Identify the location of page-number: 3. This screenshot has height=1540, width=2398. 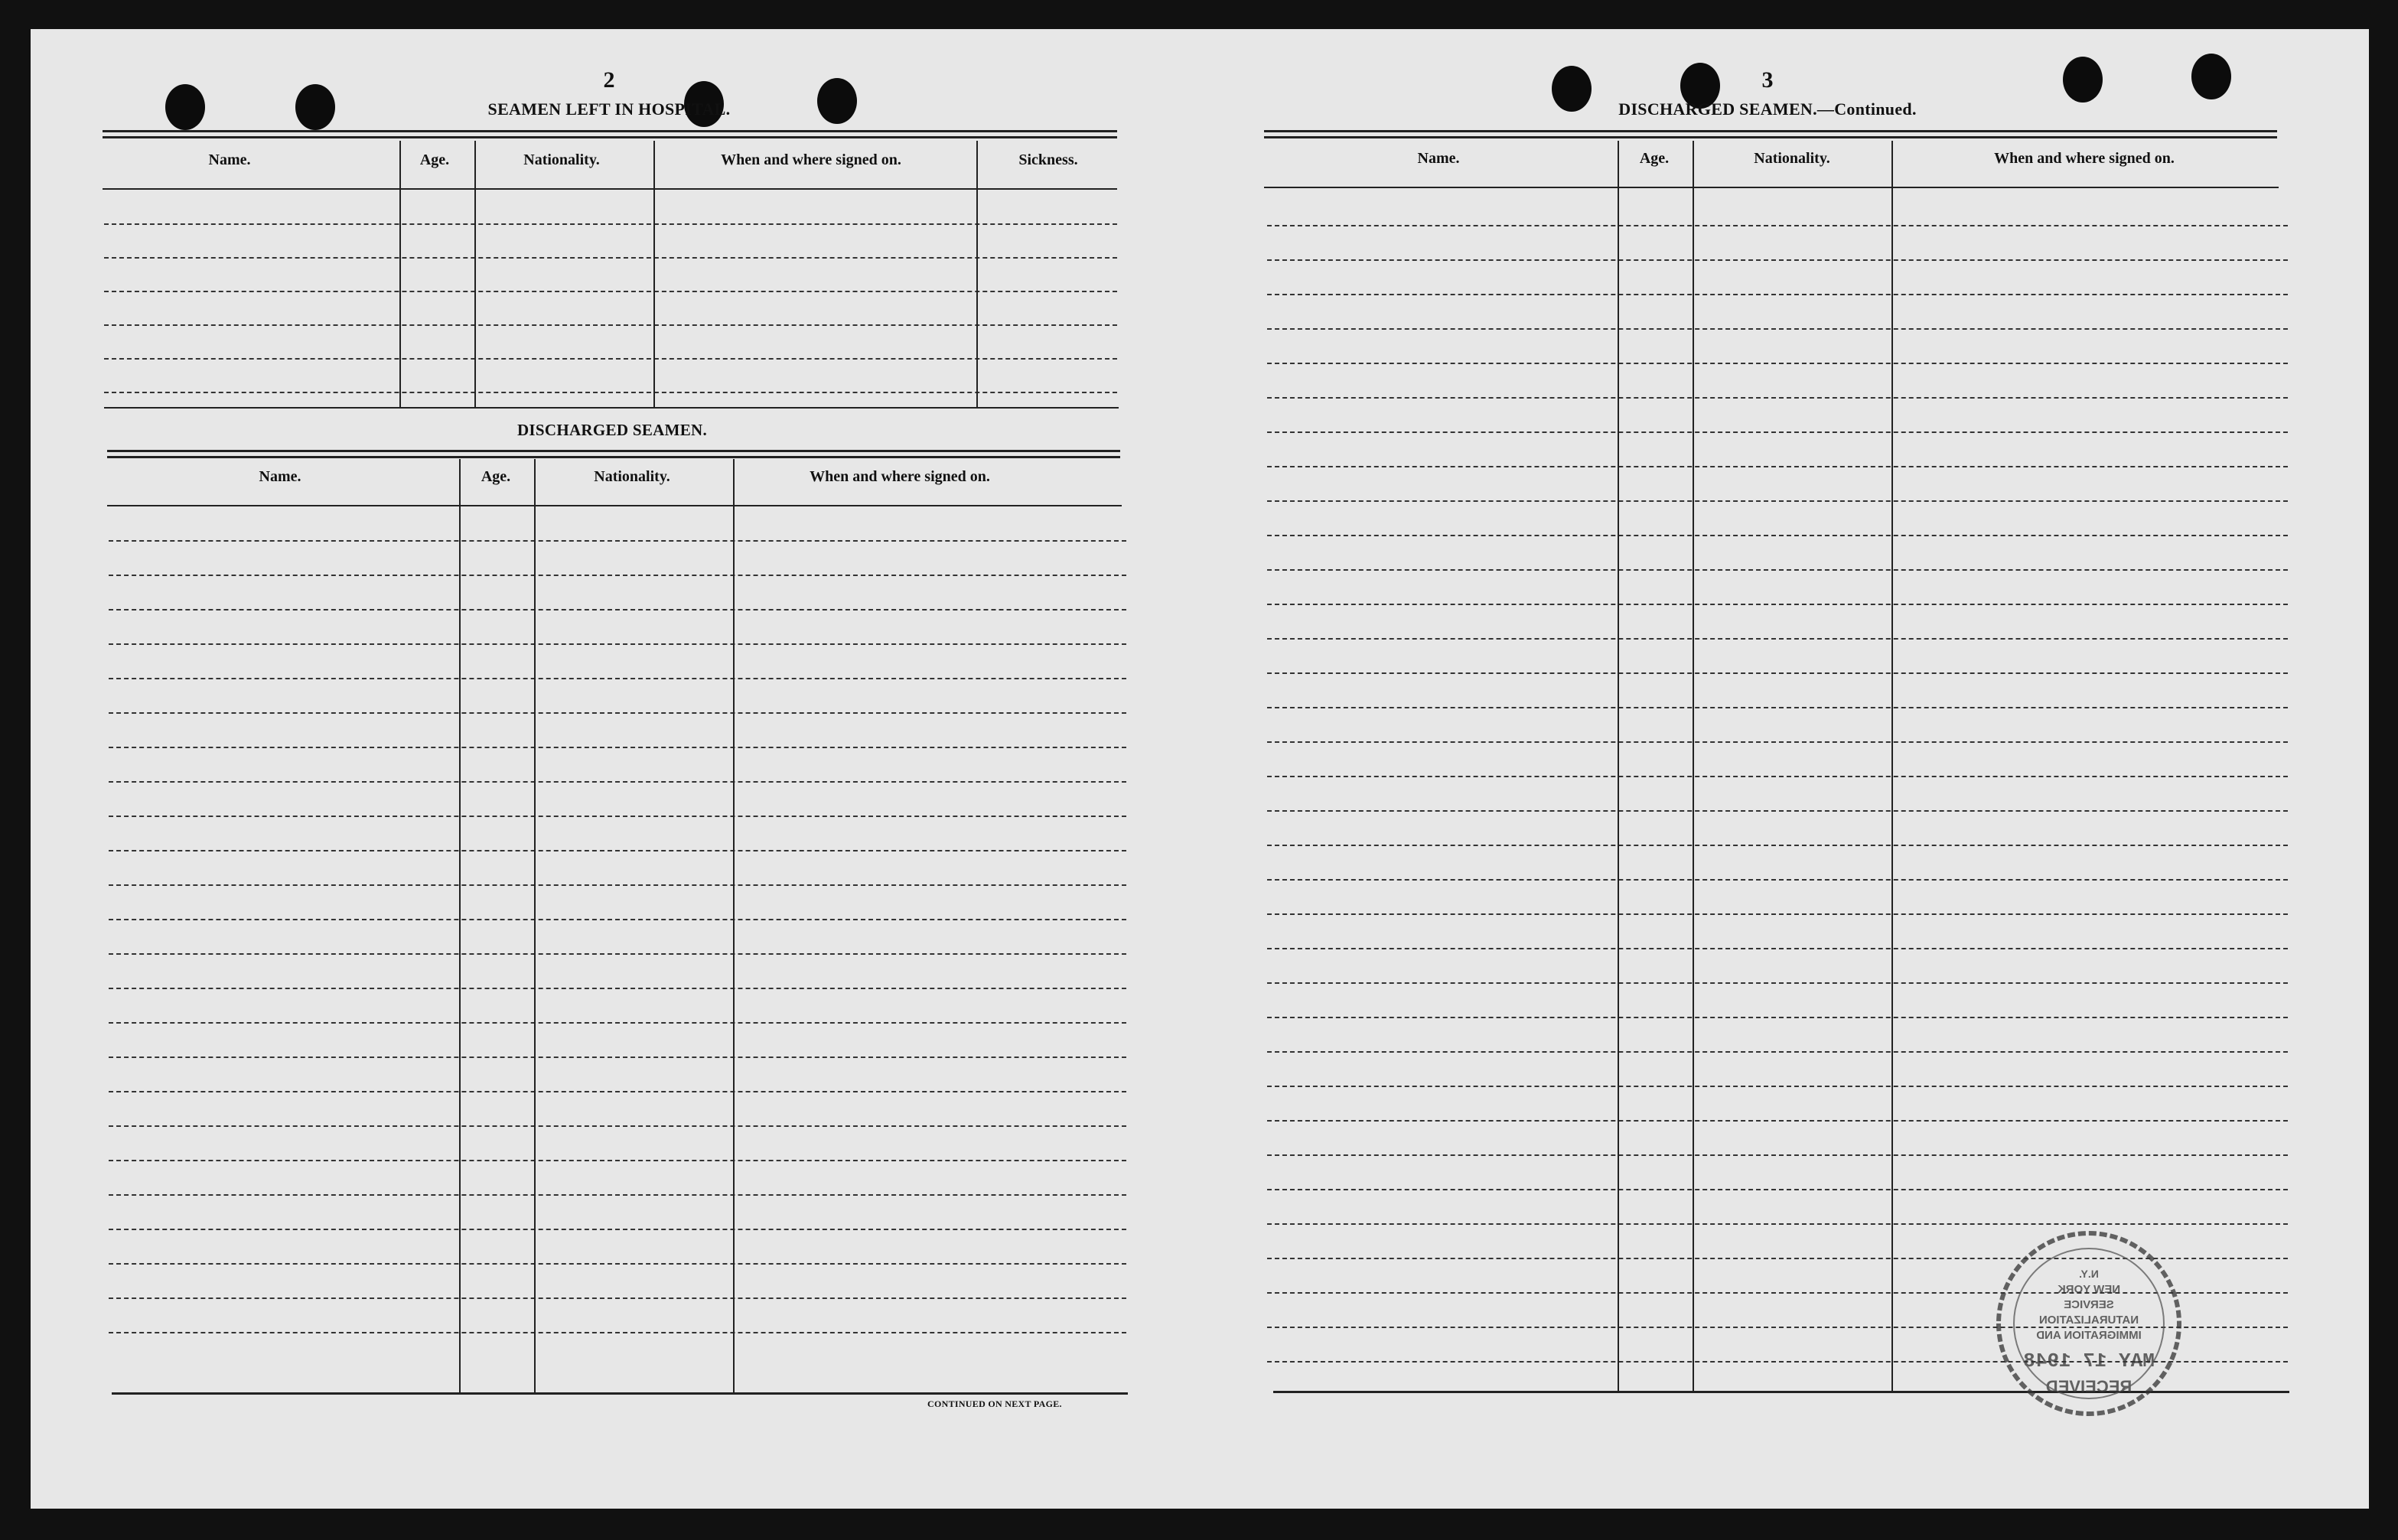
(1768, 80).